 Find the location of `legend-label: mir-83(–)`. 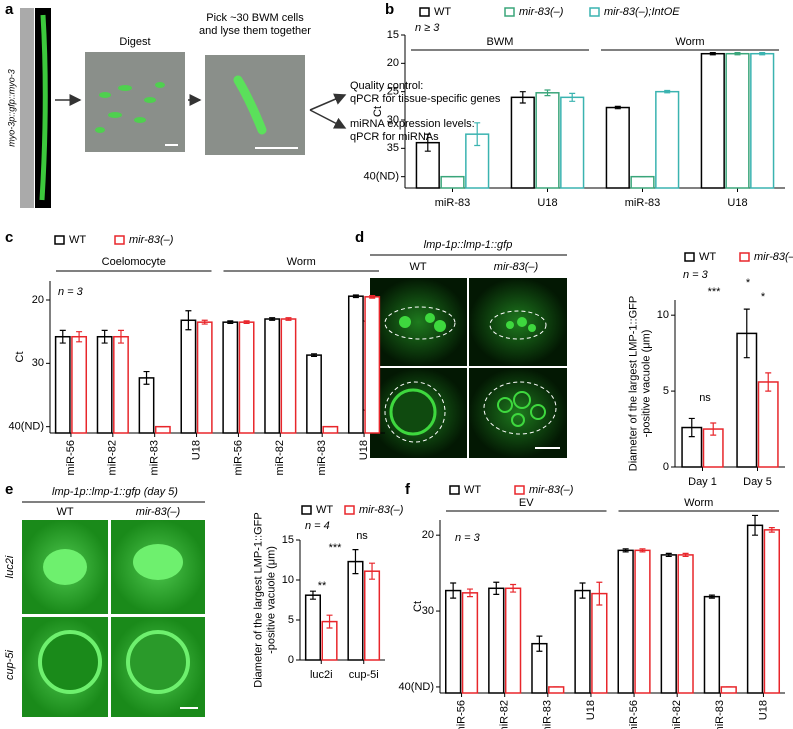

legend-label: mir-83(–) is located at coordinates (551, 490).